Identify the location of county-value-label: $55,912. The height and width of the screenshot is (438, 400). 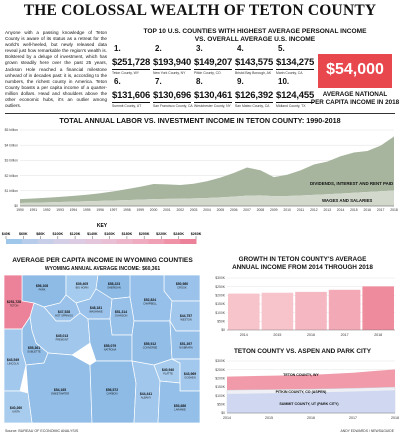
(150, 344).